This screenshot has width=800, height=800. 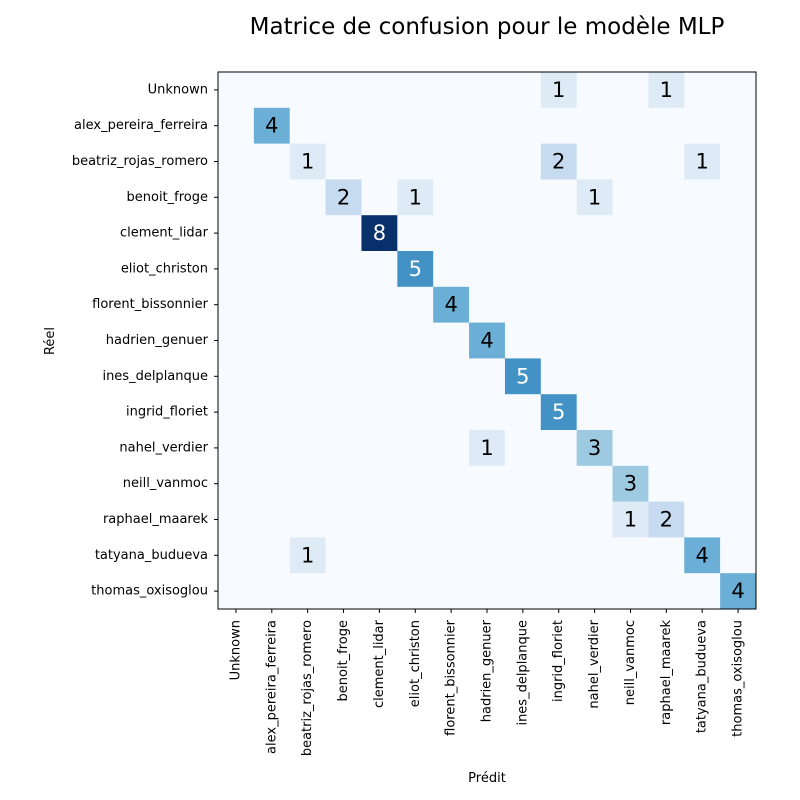 What do you see at coordinates (487, 778) in the screenshot?
I see `x-axis-label: Prédit` at bounding box center [487, 778].